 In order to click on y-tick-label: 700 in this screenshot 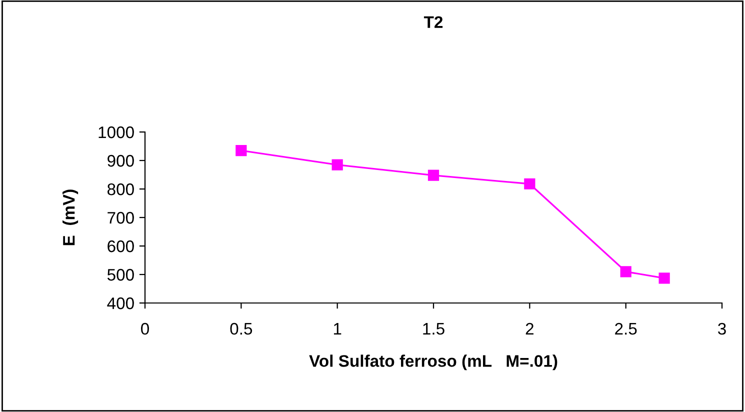, I will do `click(121, 218)`.